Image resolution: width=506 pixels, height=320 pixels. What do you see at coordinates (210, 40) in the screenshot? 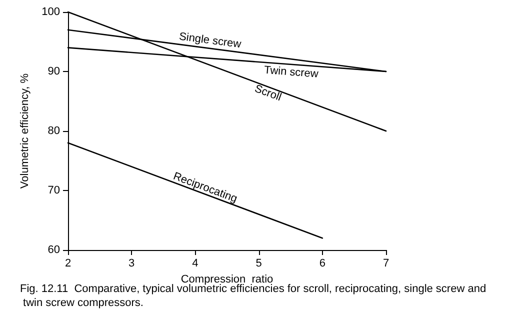
I see `text: Single screw` at bounding box center [210, 40].